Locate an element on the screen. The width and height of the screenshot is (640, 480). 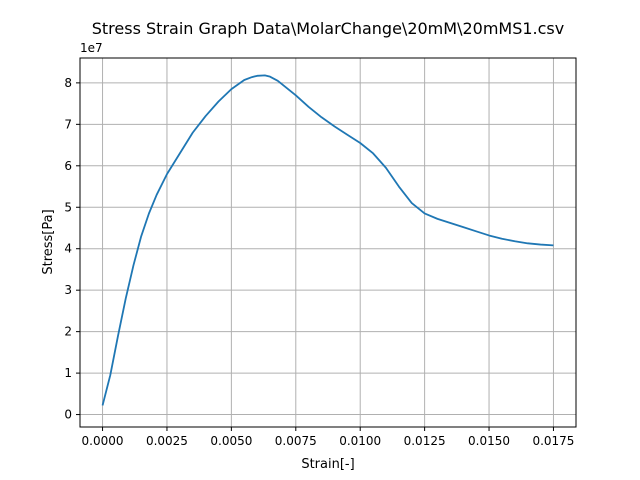
x-tick-label: 0.0100 is located at coordinates (360, 441).